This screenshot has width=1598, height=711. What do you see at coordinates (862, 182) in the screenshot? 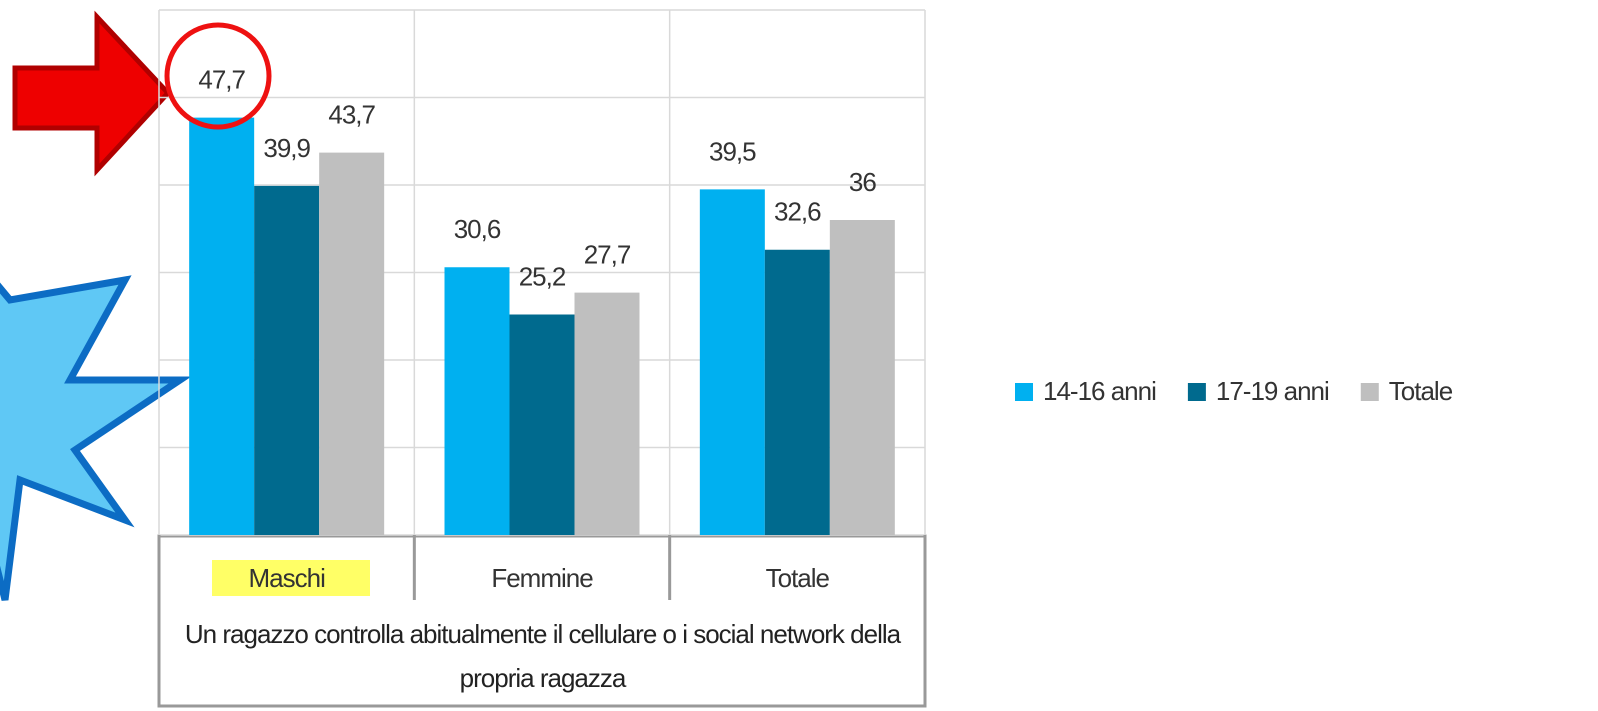
I see `data-label: 36` at bounding box center [862, 182].